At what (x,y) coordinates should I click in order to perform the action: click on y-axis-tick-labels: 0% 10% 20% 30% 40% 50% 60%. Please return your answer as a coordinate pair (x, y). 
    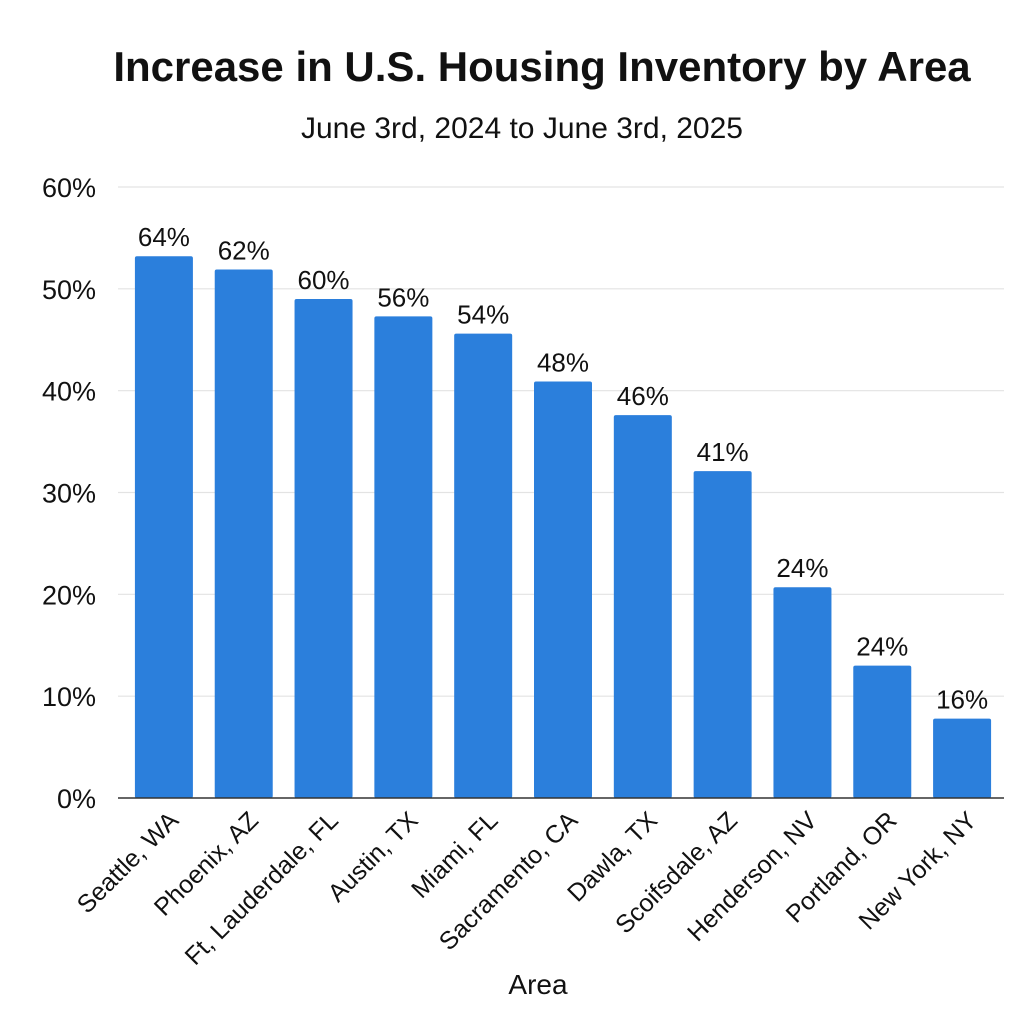
    Looking at the image, I should click on (69, 493).